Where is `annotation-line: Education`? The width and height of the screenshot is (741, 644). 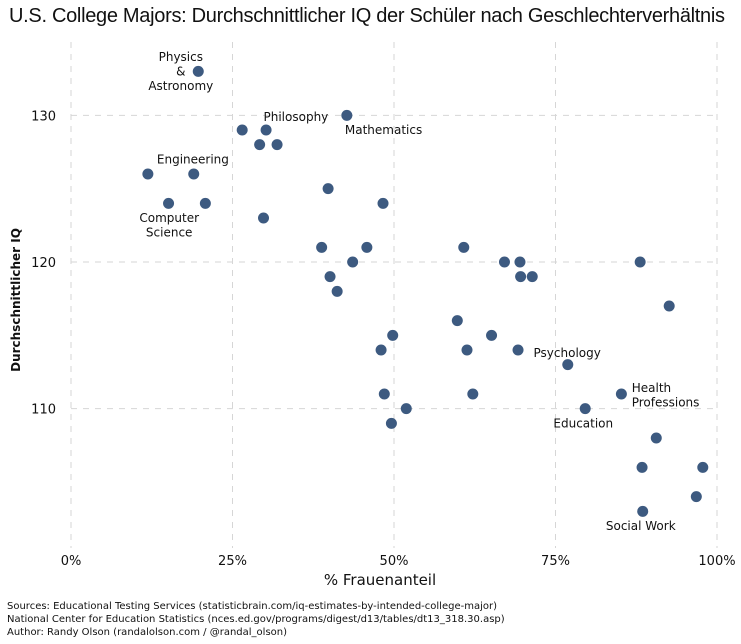
annotation-line: Education is located at coordinates (583, 423).